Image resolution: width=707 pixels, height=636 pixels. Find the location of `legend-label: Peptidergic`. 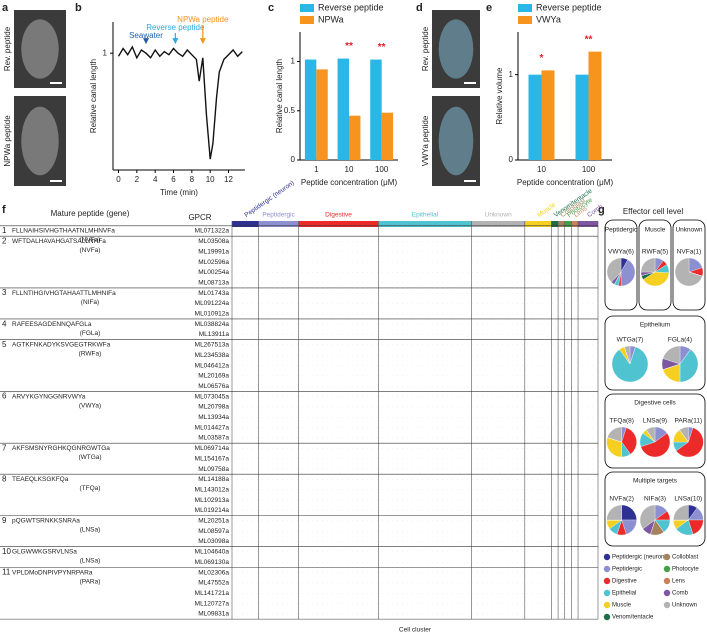

legend-label: Peptidergic is located at coordinates (627, 570).